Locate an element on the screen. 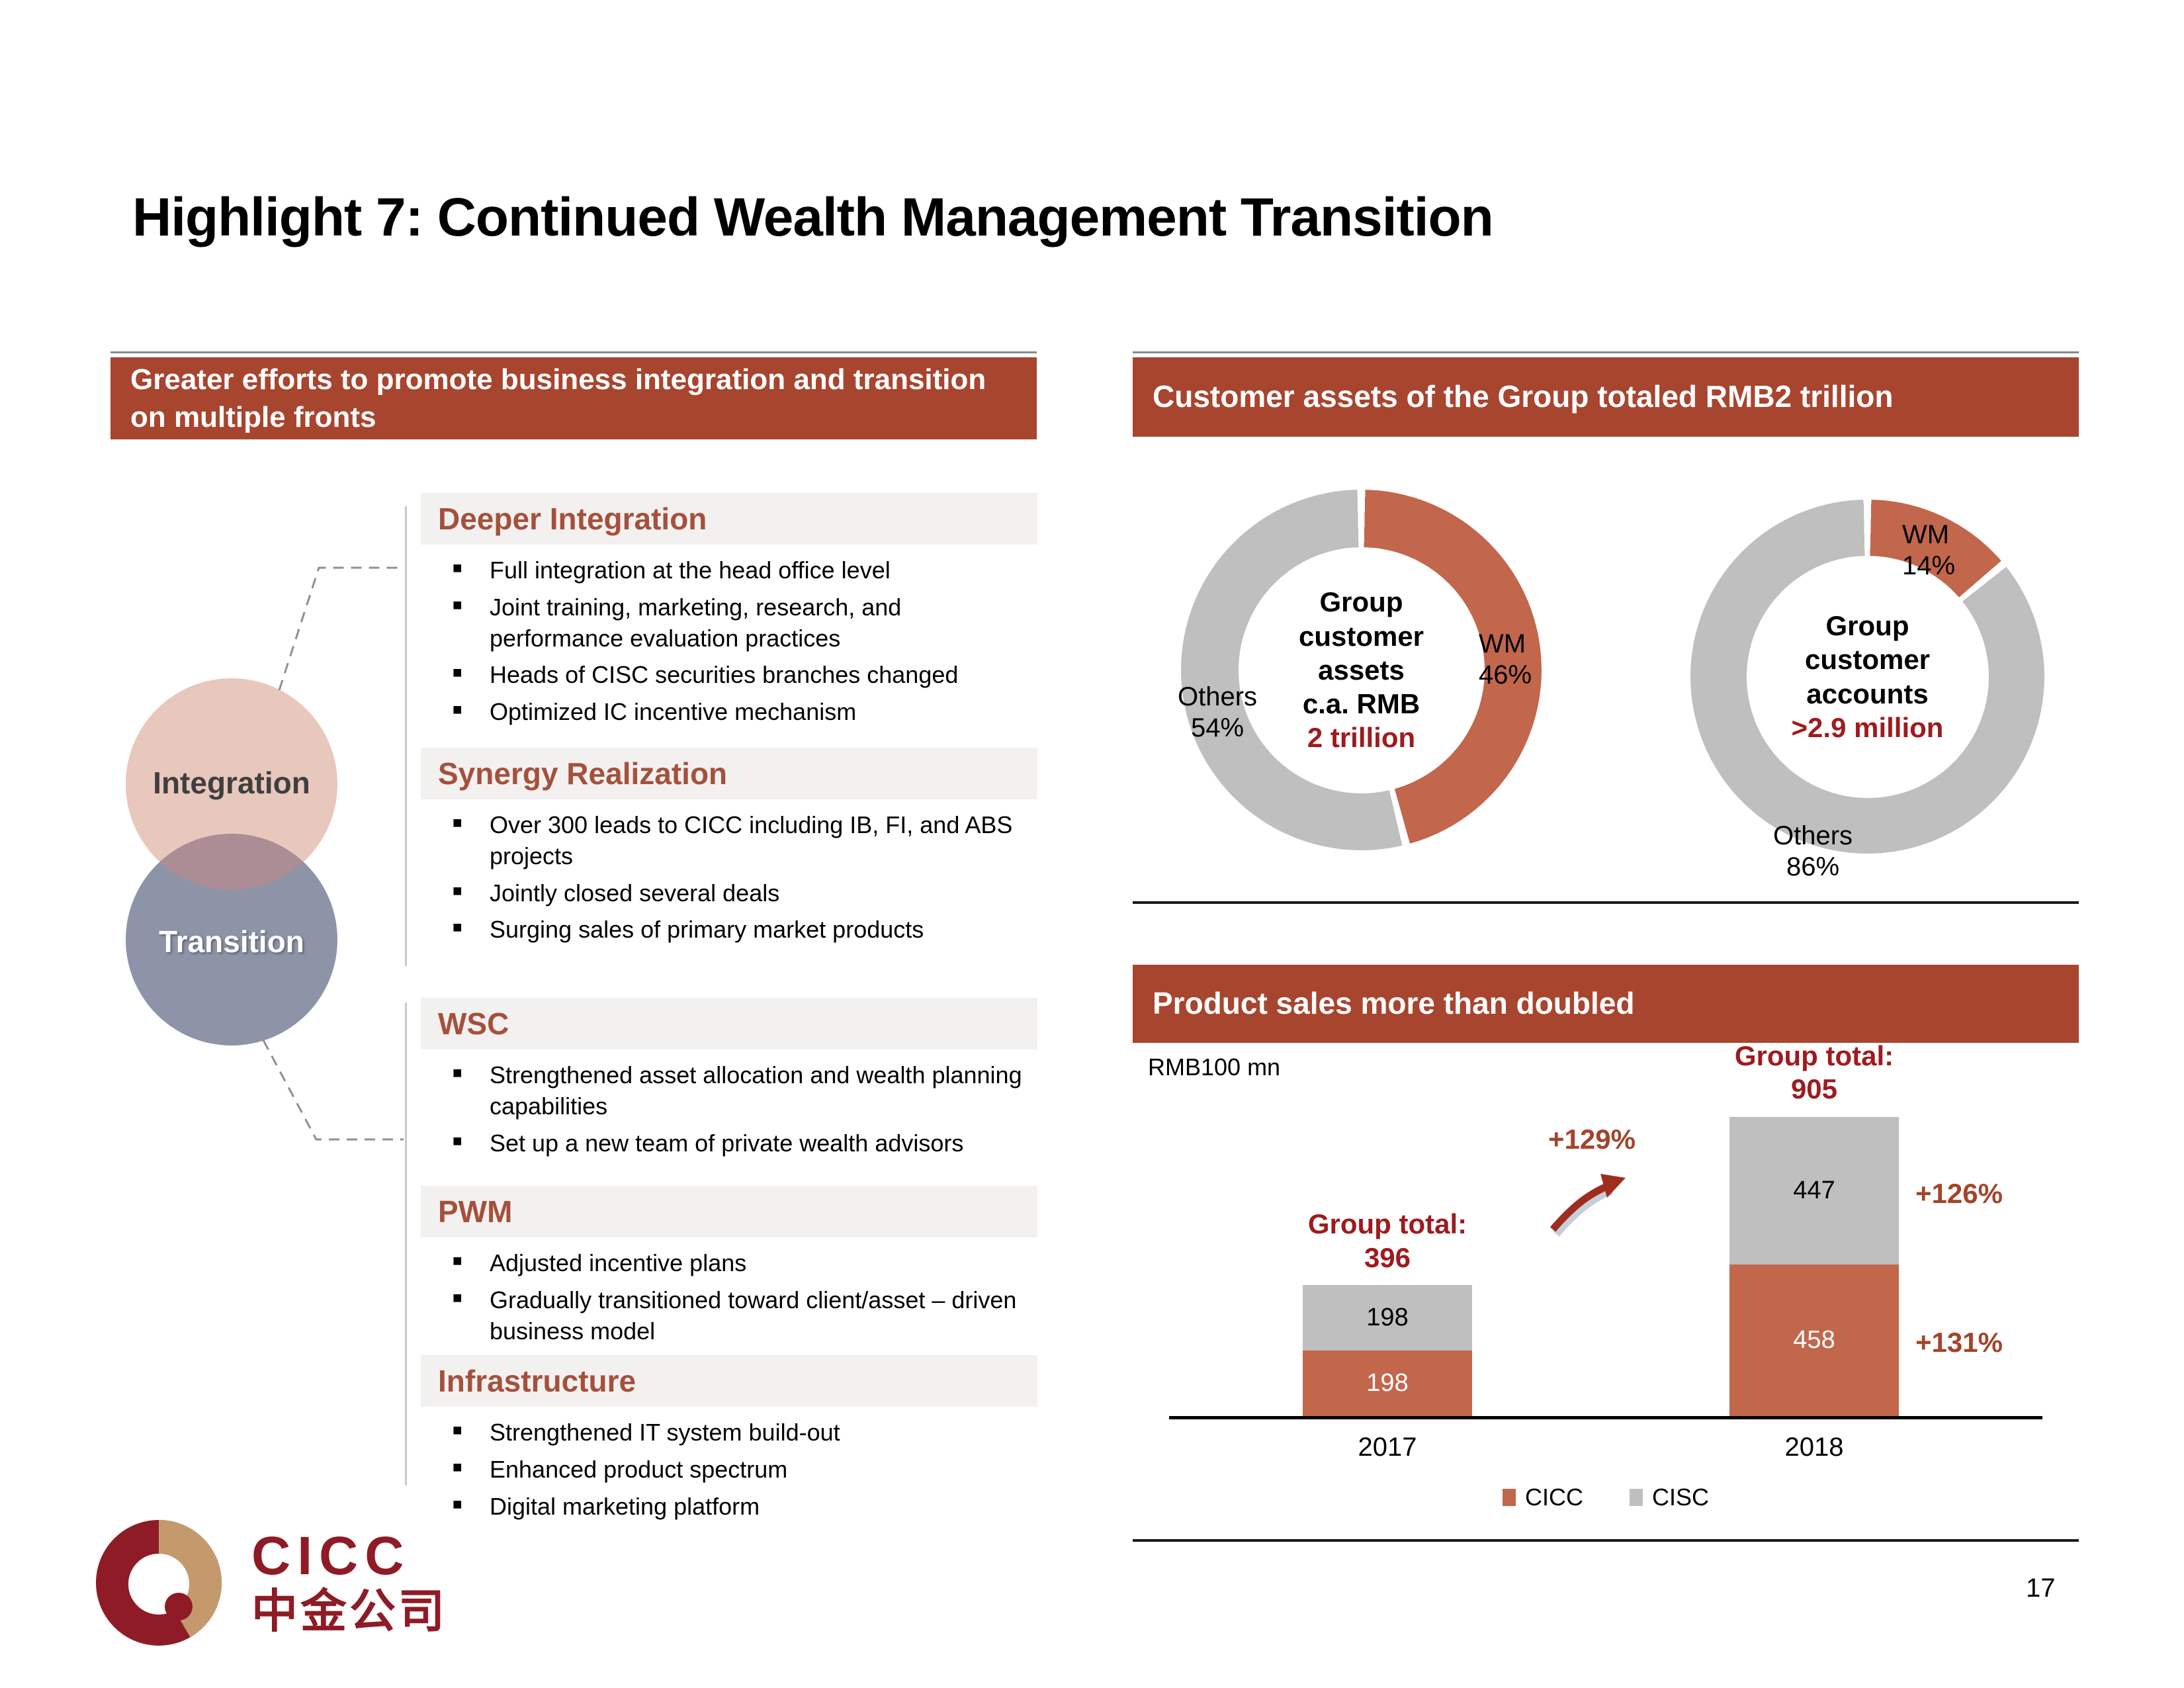  bar-segment-cicc-2018: 458 is located at coordinates (1814, 1340).